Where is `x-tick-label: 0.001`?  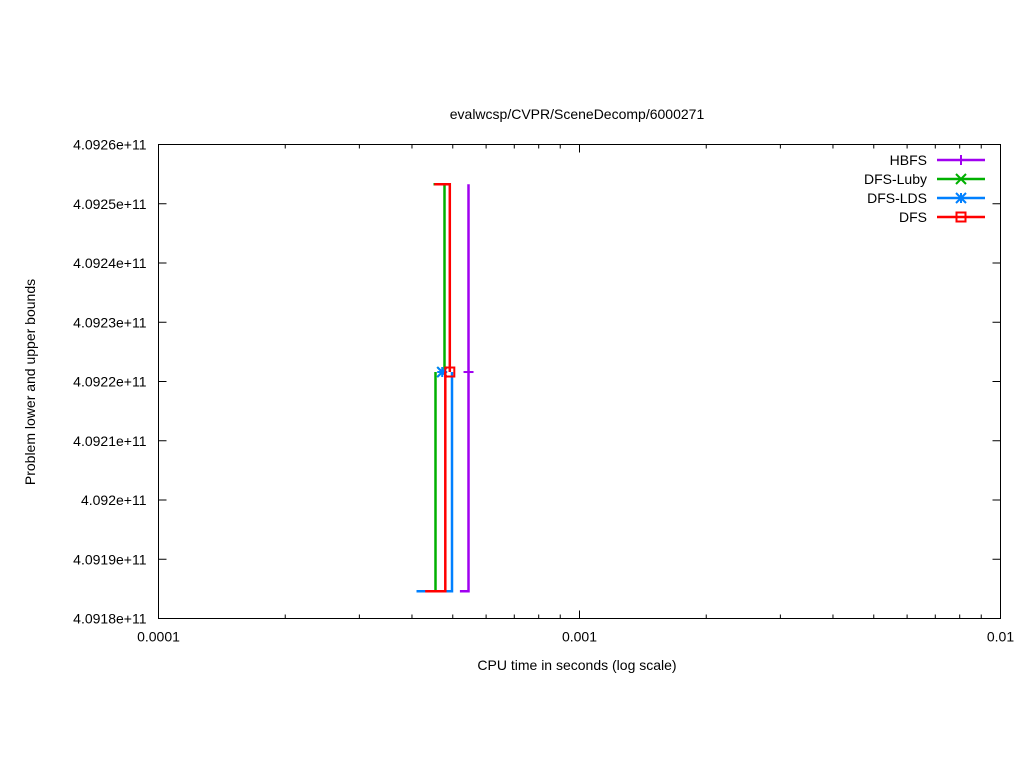
x-tick-label: 0.001 is located at coordinates (579, 637).